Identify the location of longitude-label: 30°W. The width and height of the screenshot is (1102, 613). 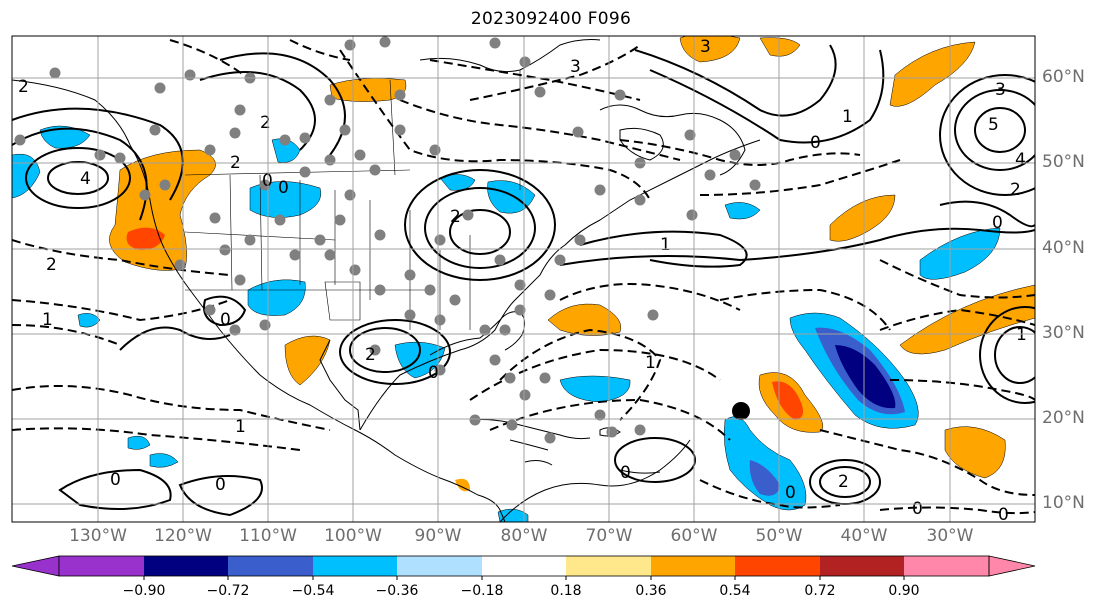
(950, 536).